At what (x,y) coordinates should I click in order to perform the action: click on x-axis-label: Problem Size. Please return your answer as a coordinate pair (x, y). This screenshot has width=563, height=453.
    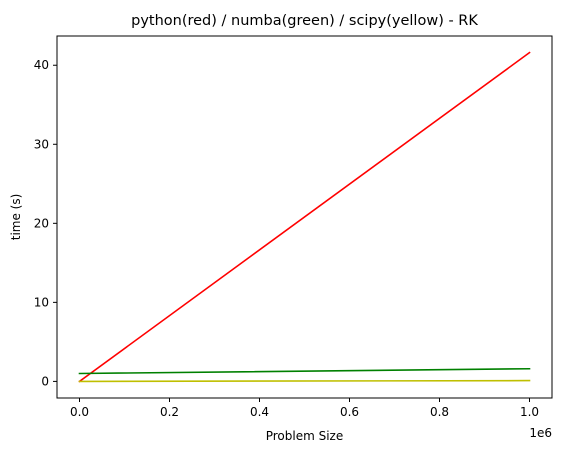
    Looking at the image, I should click on (305, 436).